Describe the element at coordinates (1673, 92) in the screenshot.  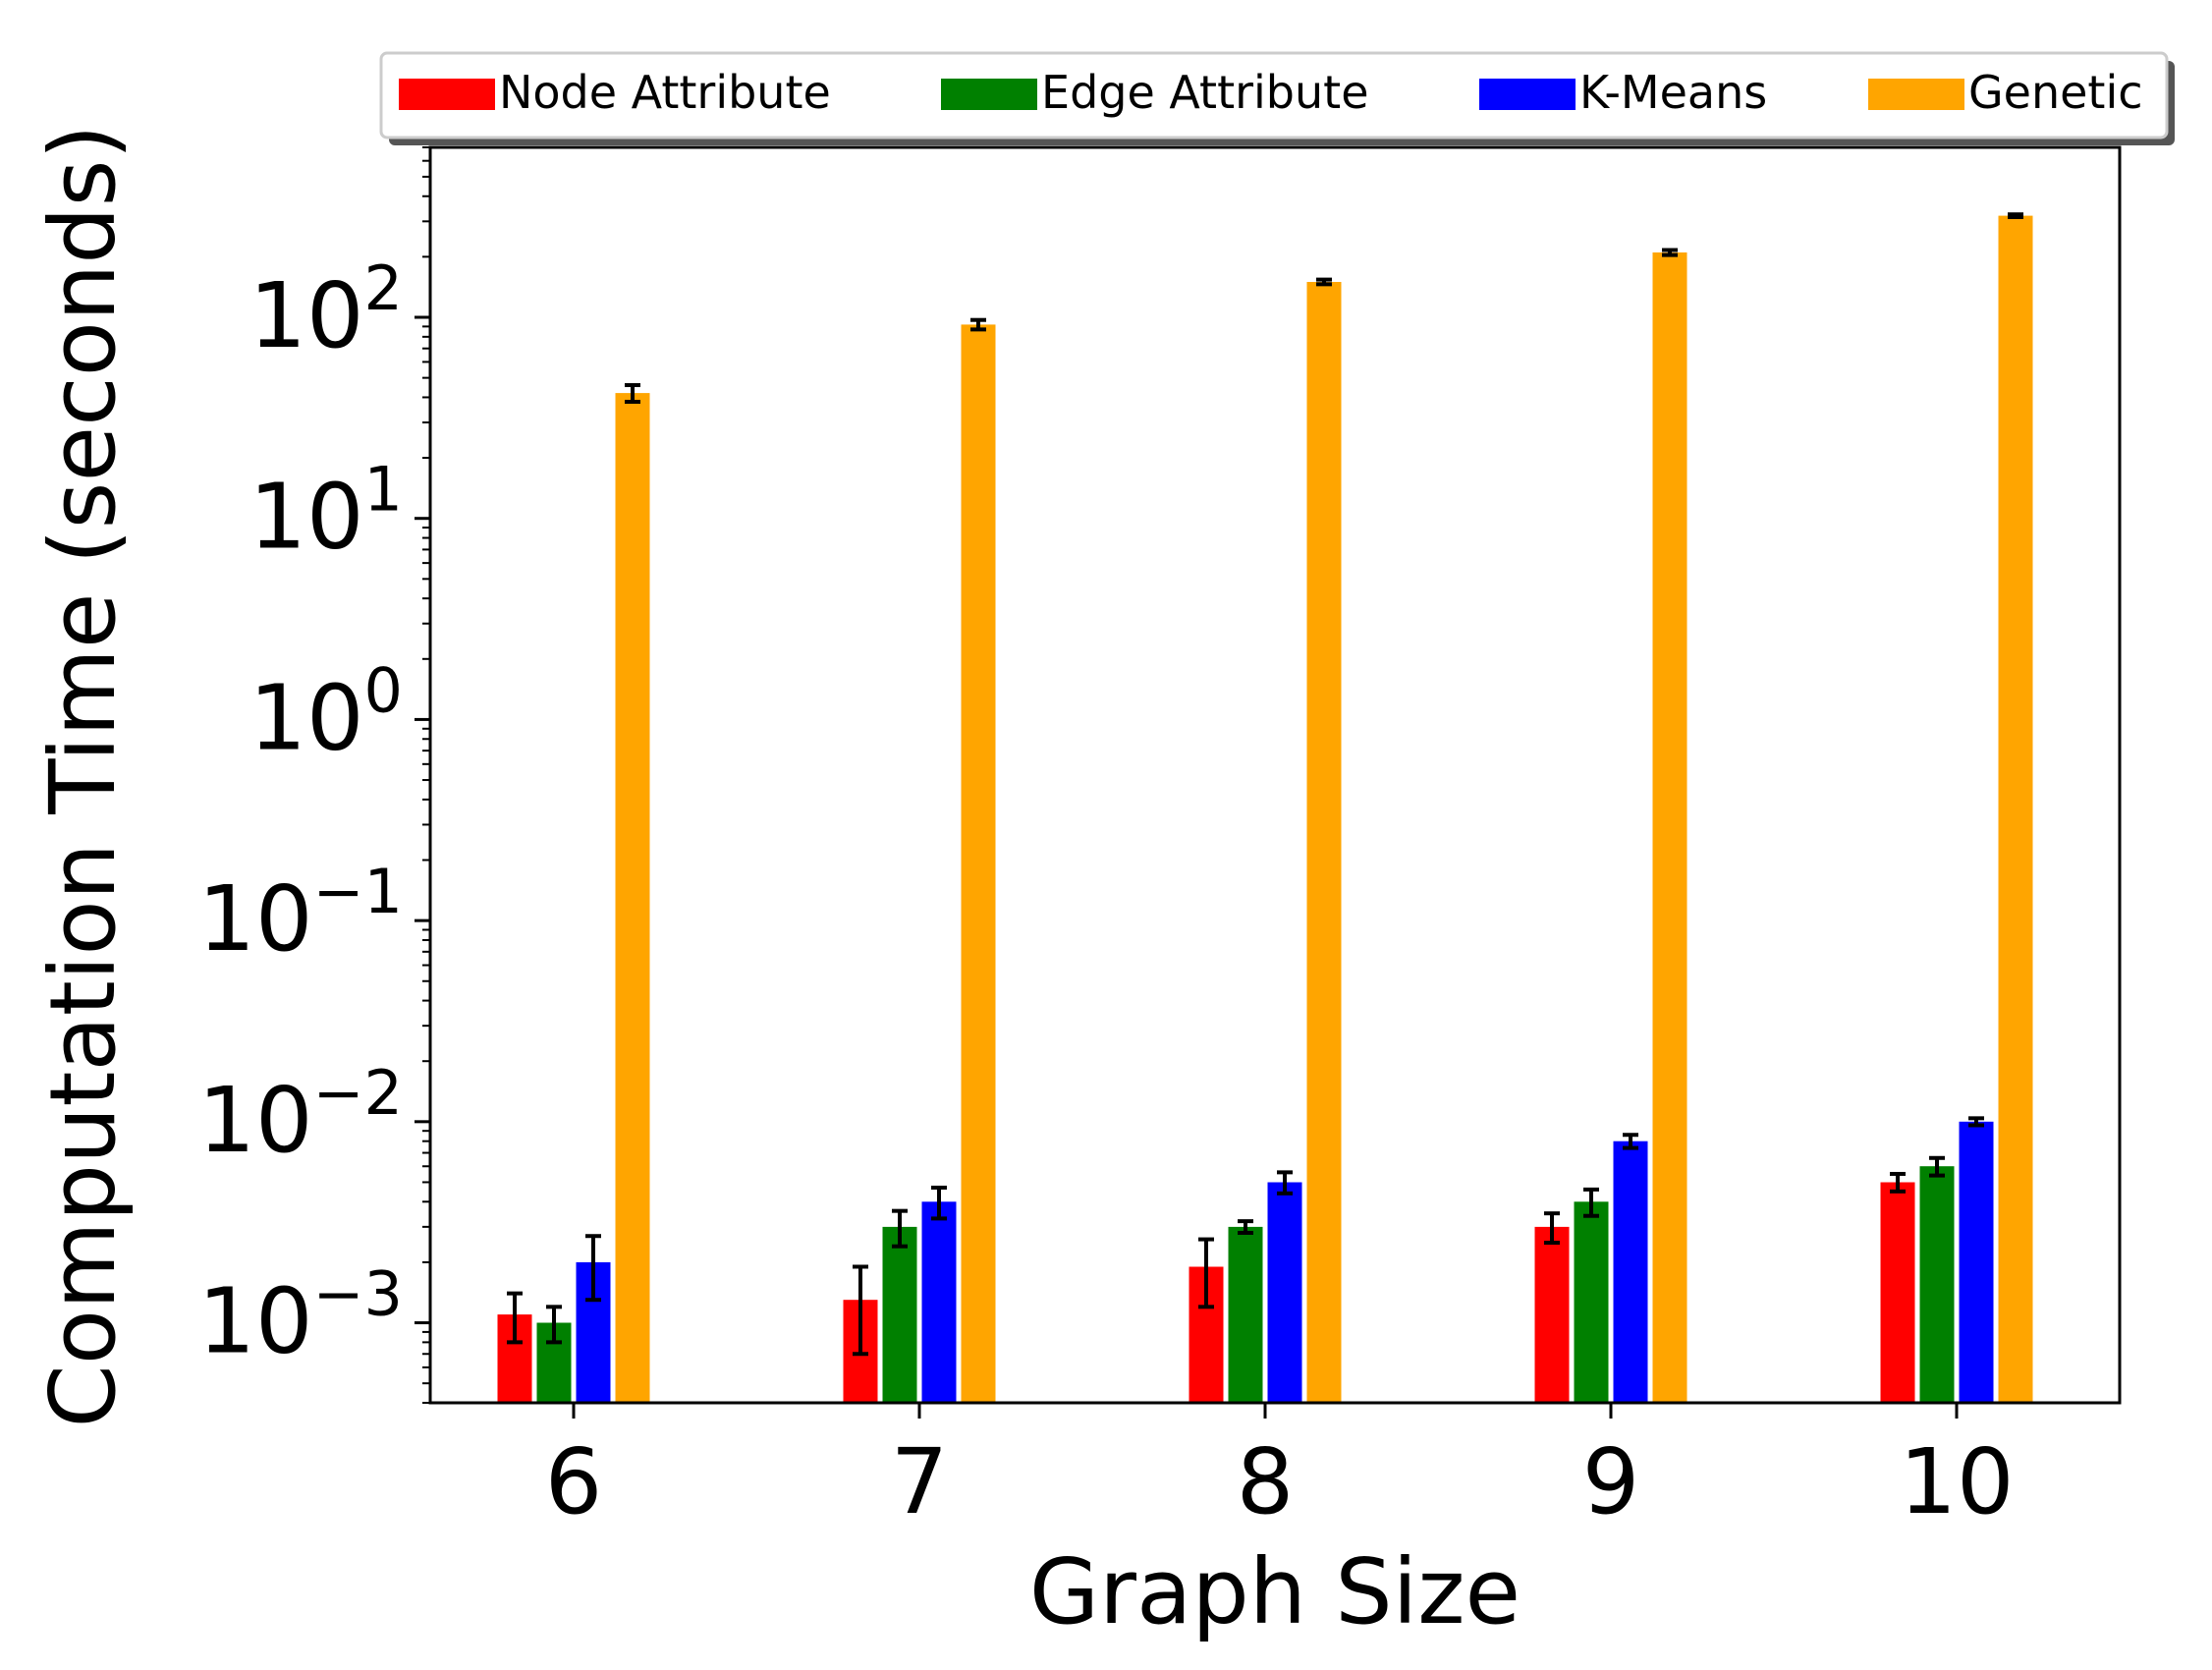
I see `legend-label-2: K-Means` at that location.